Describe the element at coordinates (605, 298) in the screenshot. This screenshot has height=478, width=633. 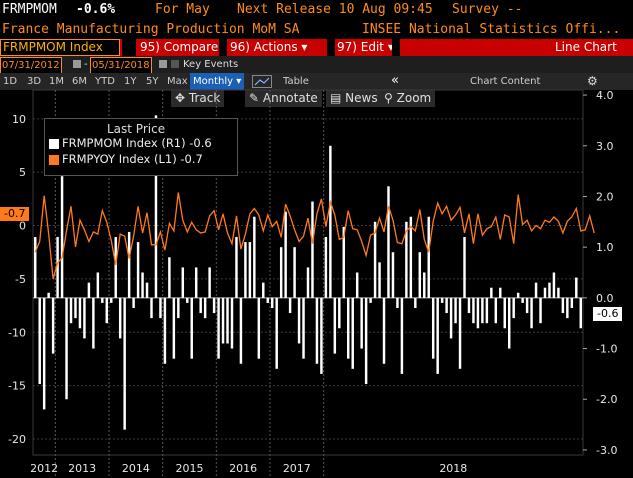
I see `right-tick-label: 0.0` at that location.